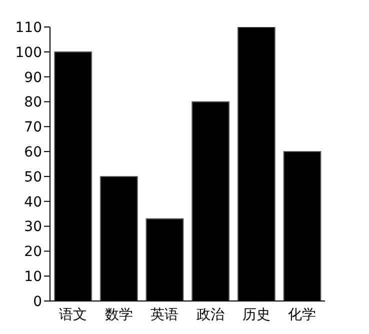 Image resolution: width=369 pixels, height=334 pixels. I want to click on y-tick-label: 70, so click(33, 128).